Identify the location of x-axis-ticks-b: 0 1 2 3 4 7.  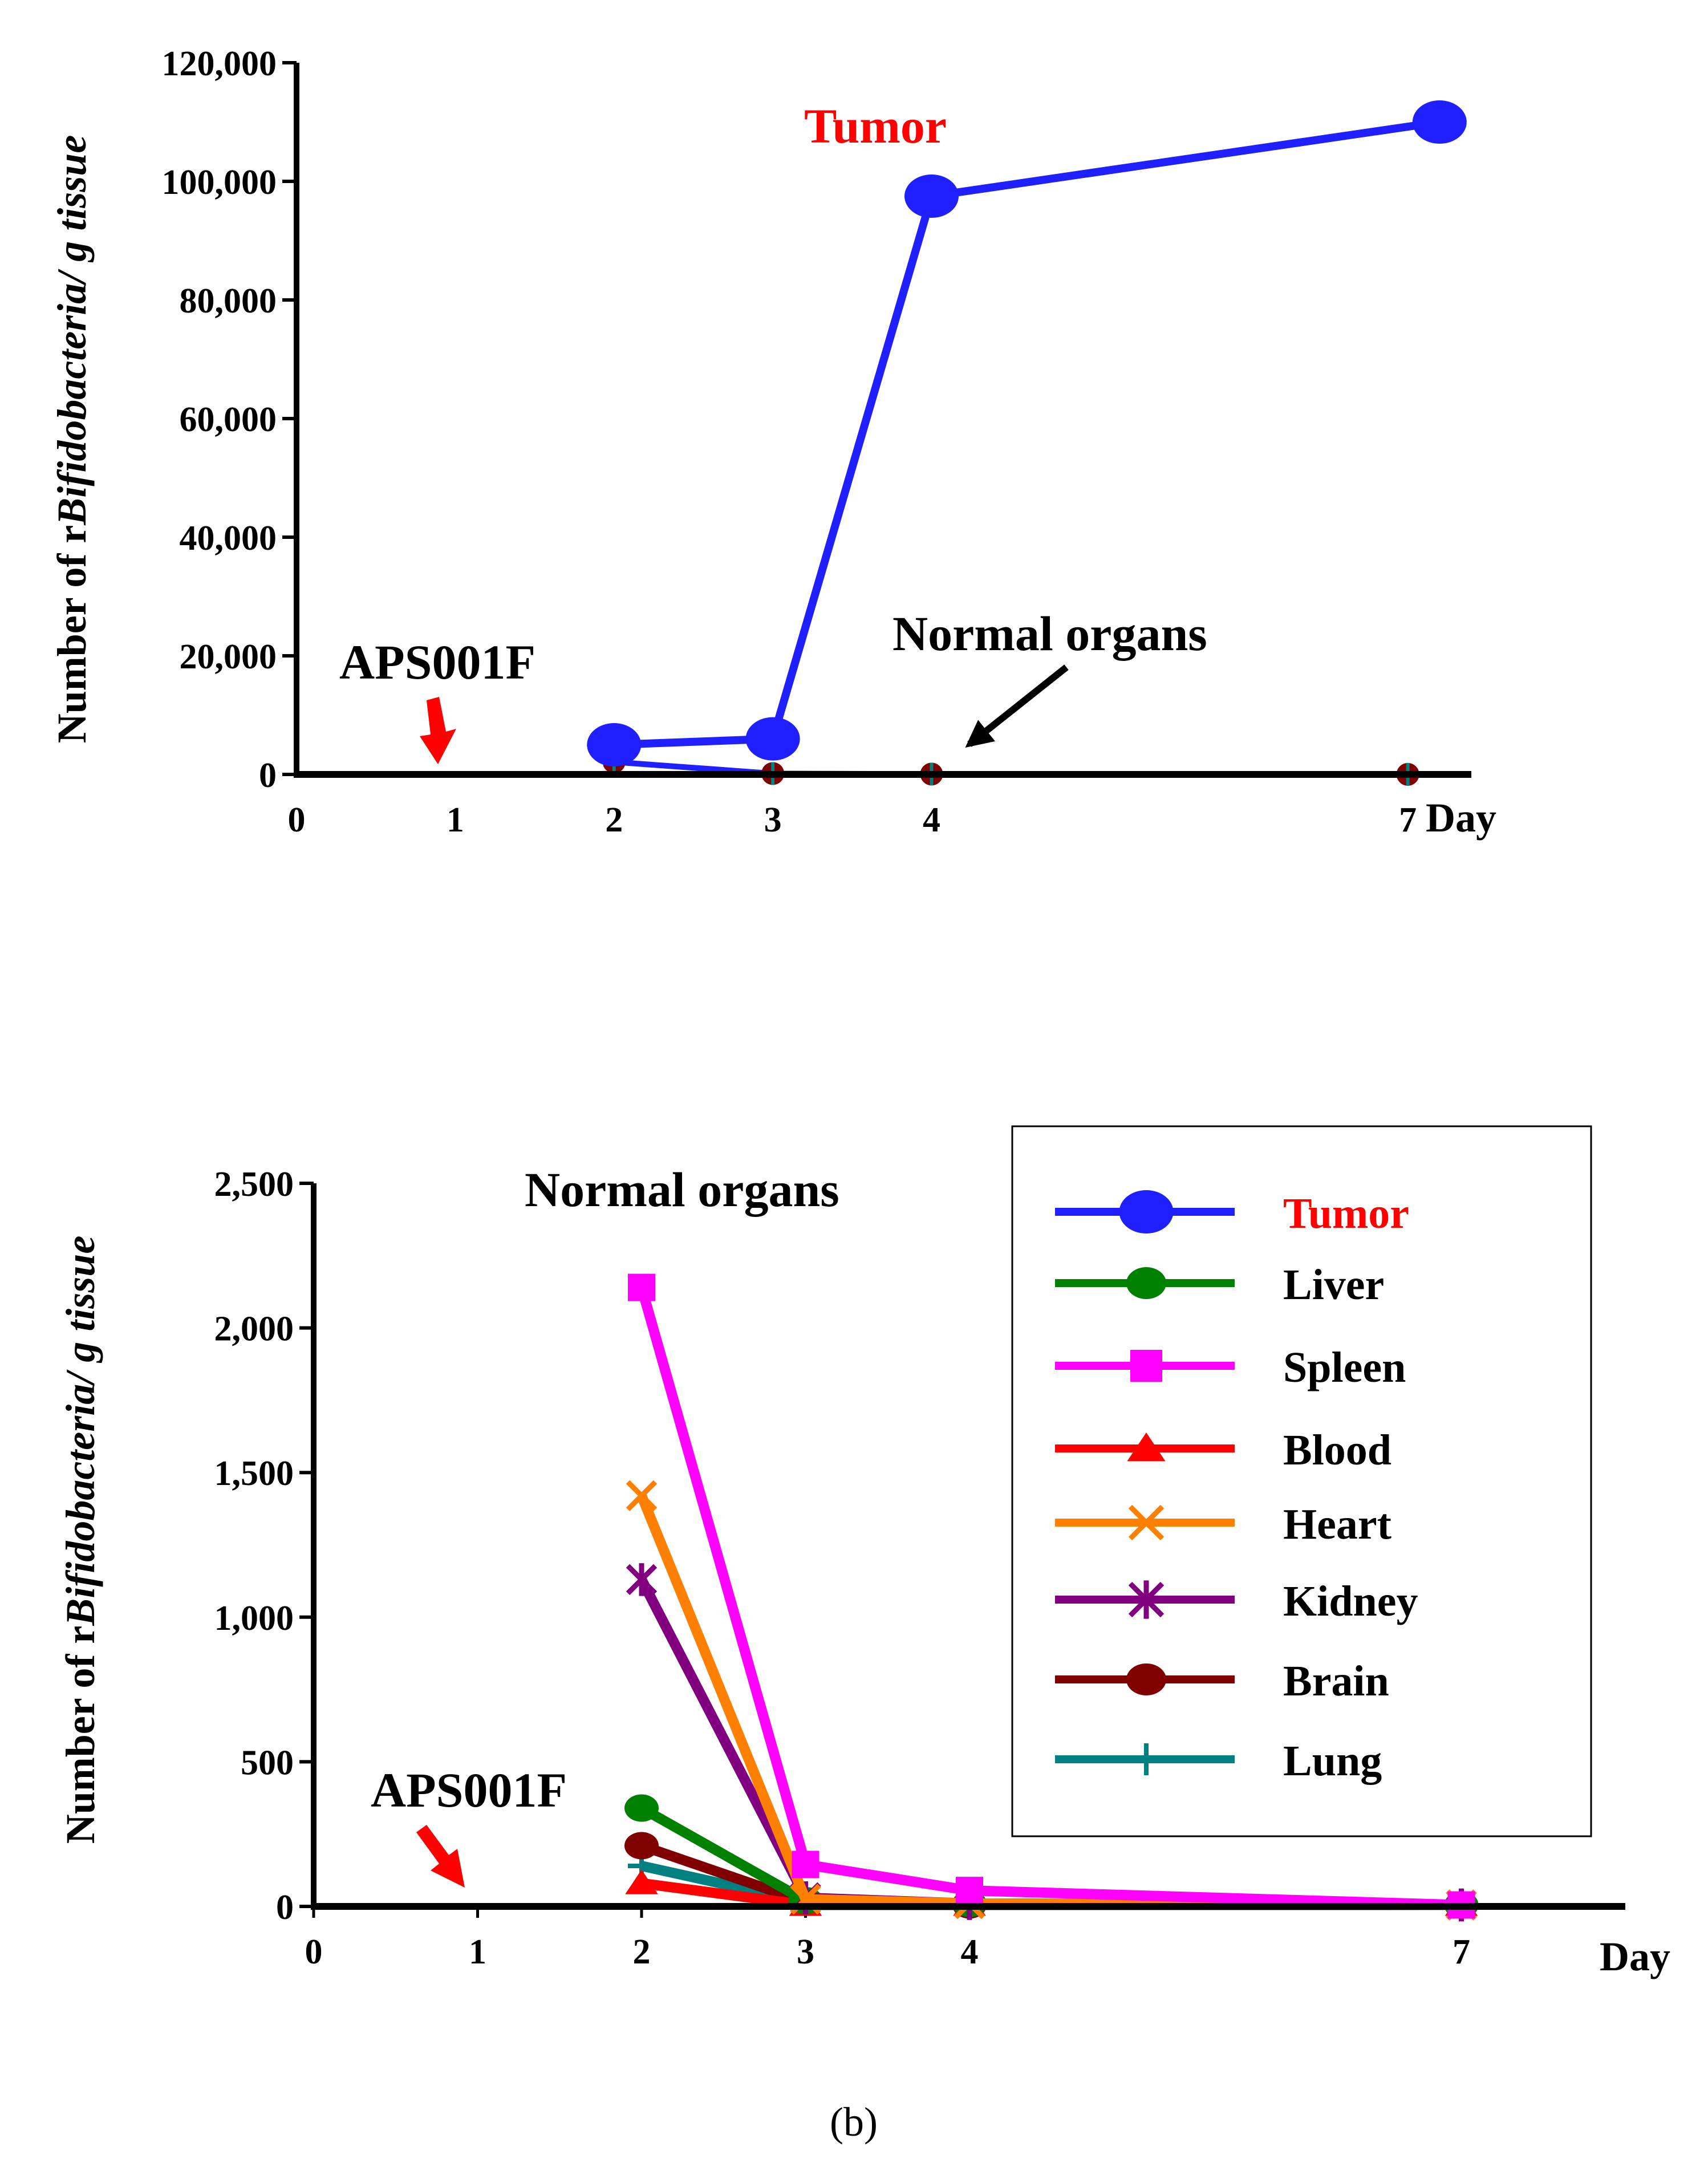
(887, 1939).